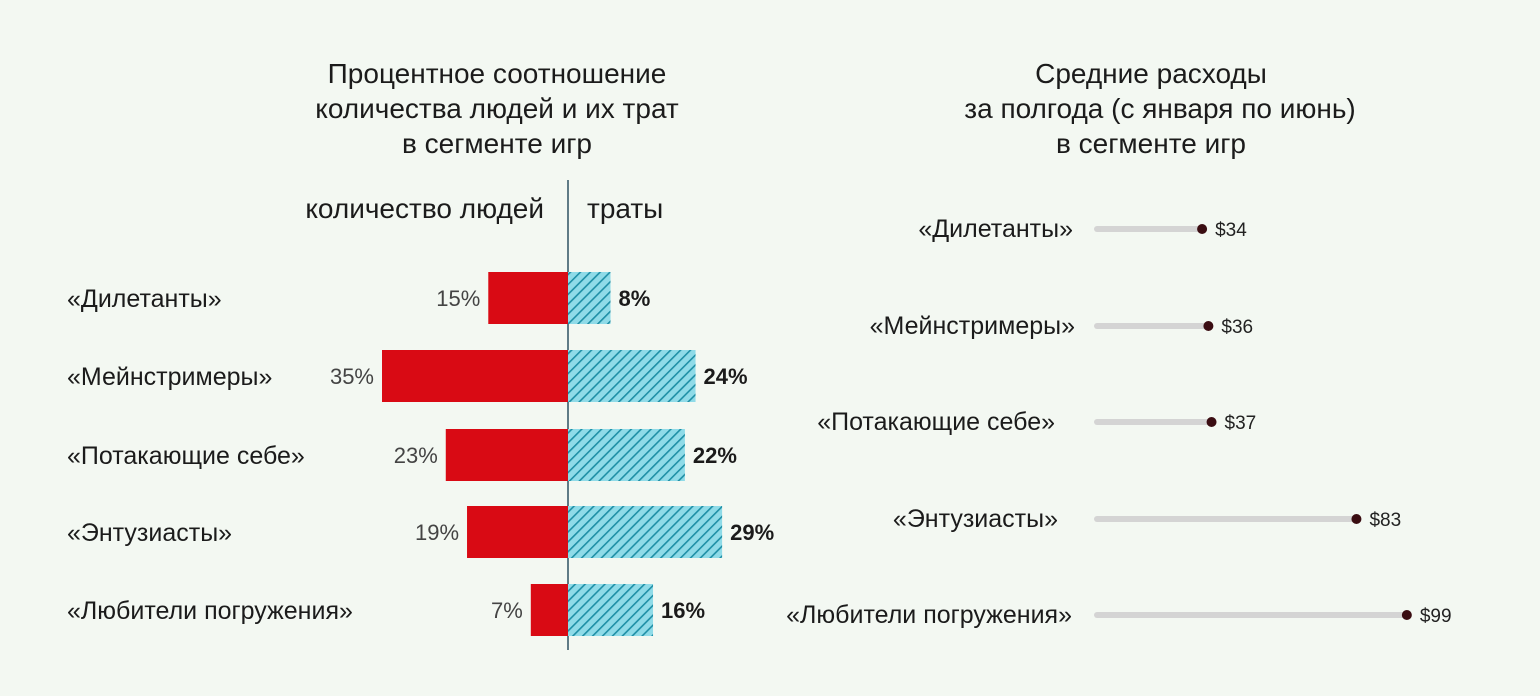  I want to click on people-column-header: количество людей, so click(424, 208).